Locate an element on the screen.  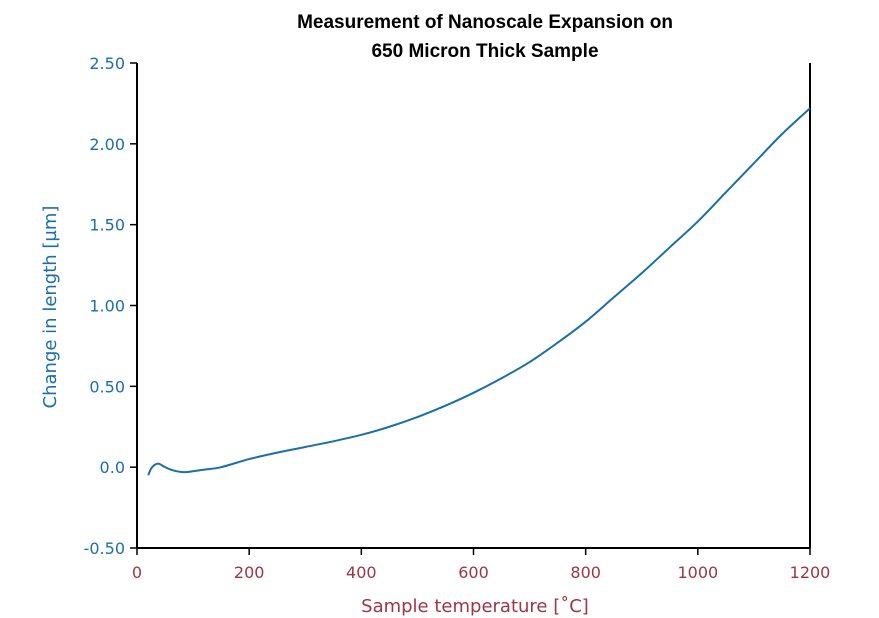
y-tick-label: -0.50 is located at coordinates (104, 548).